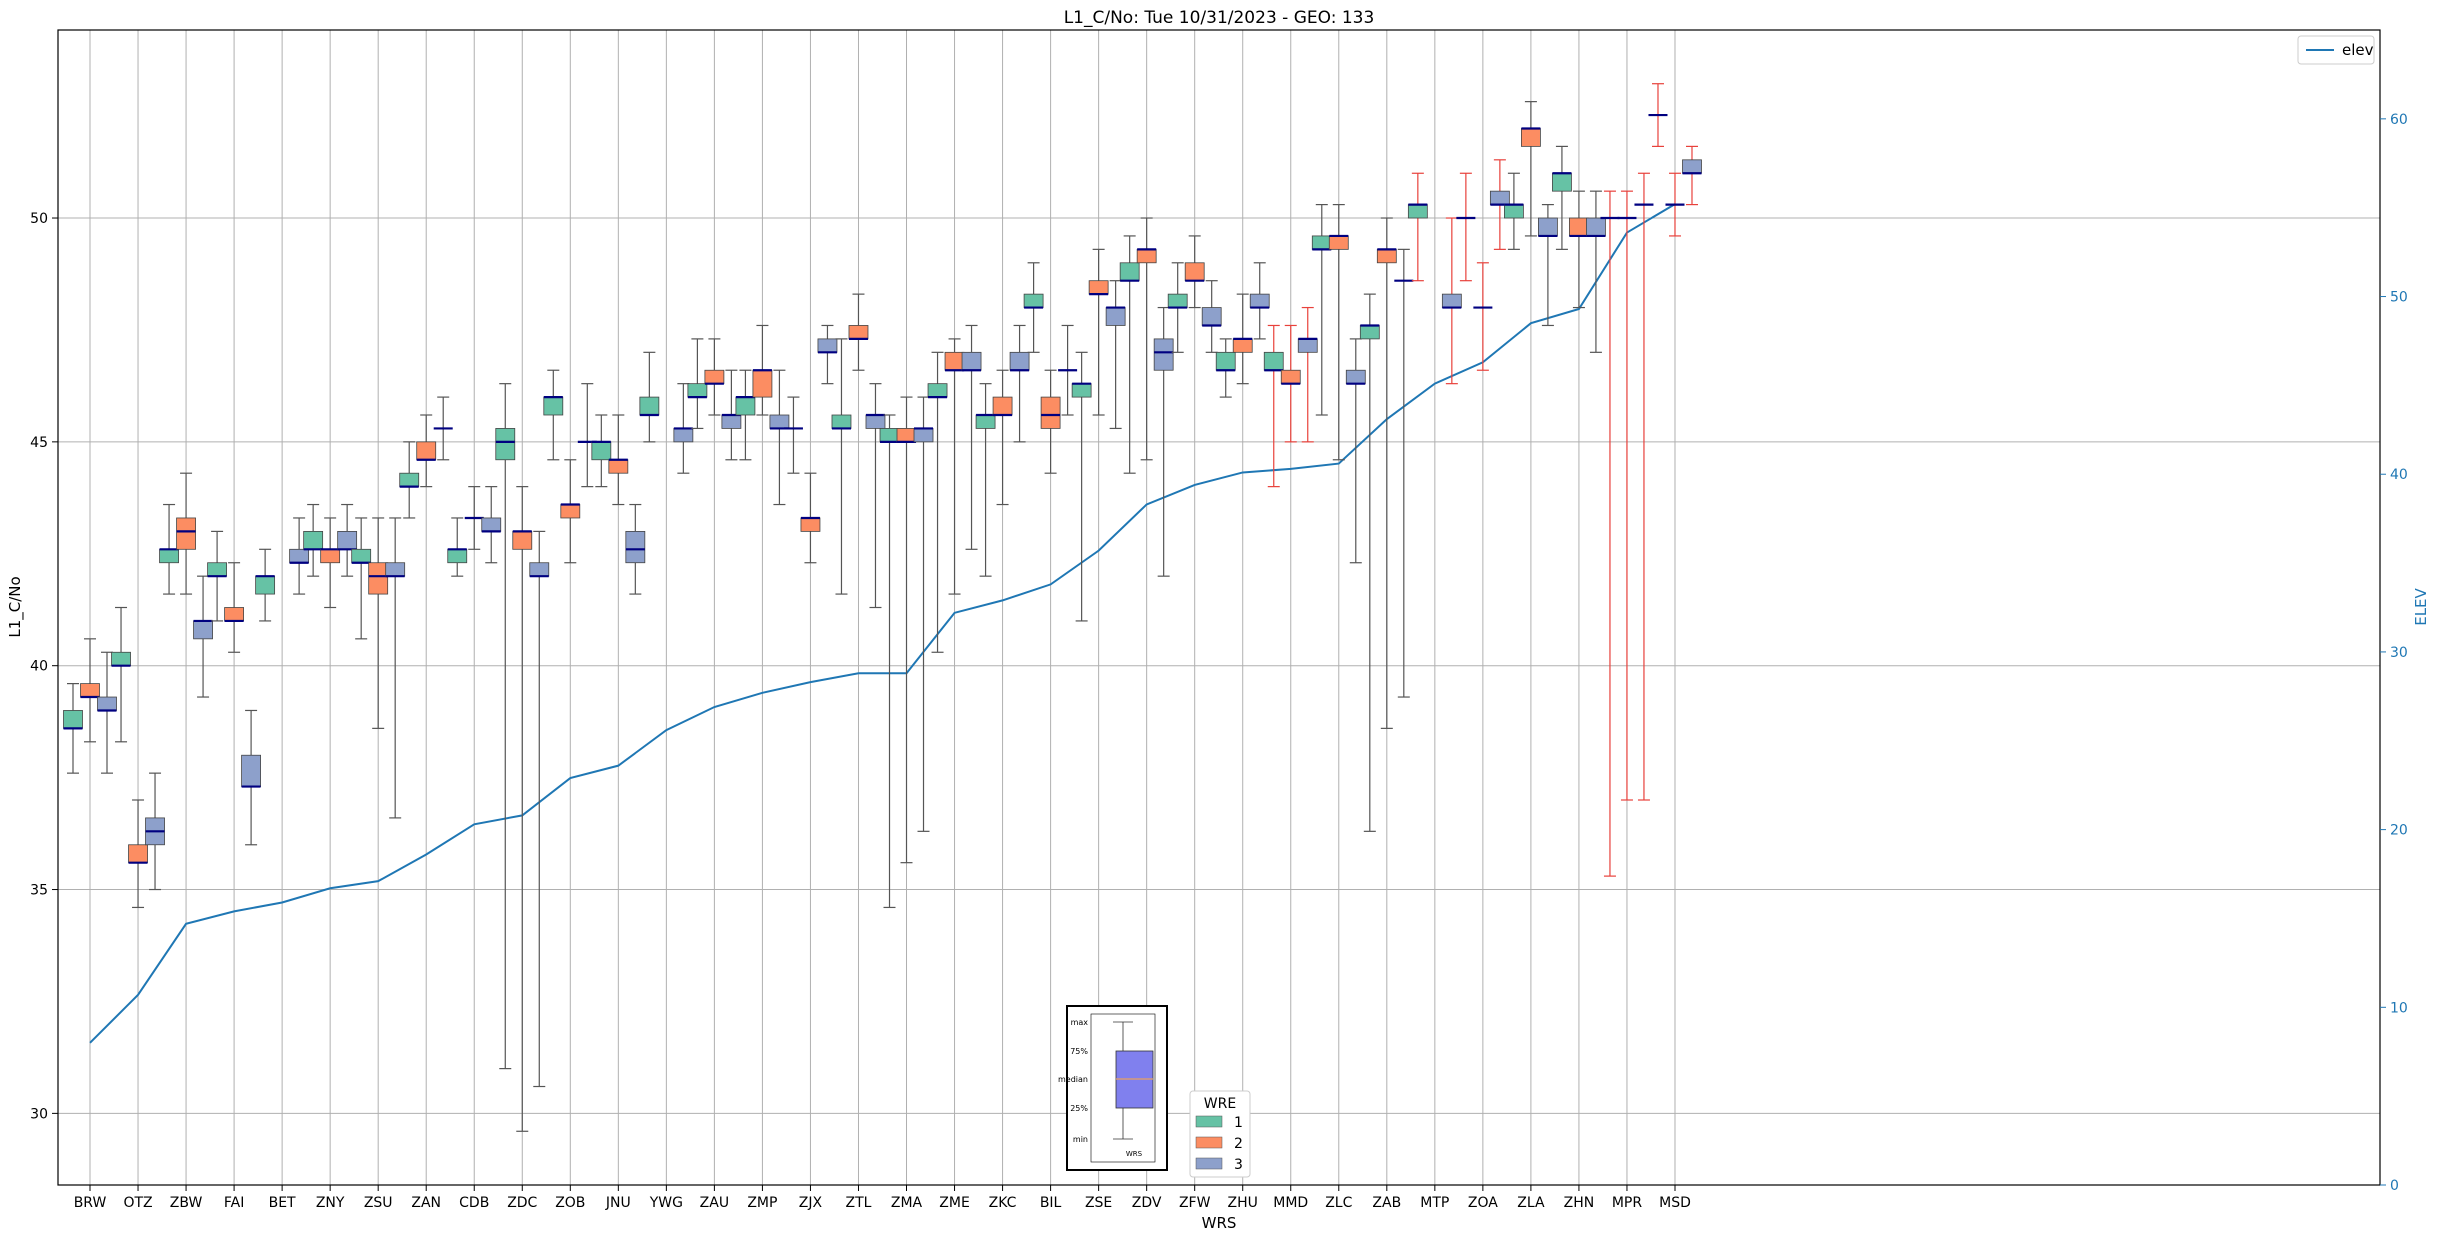 This screenshot has height=1238, width=2439. Describe the element at coordinates (474, 1203) in the screenshot. I see `x-tick-label: CDB` at that location.